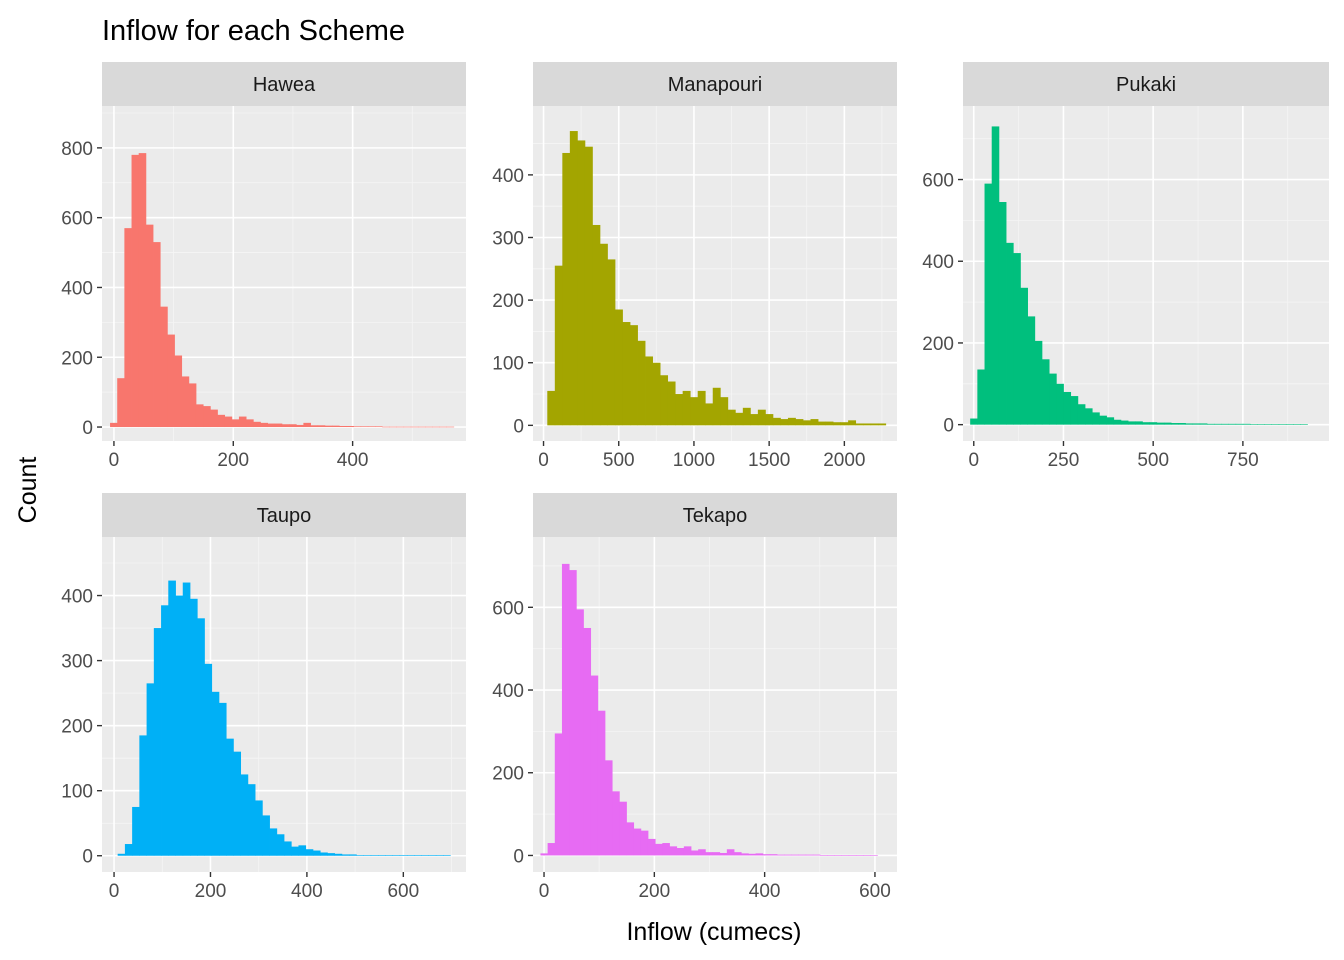  I want to click on y-tick-label: 600, so click(77, 219).